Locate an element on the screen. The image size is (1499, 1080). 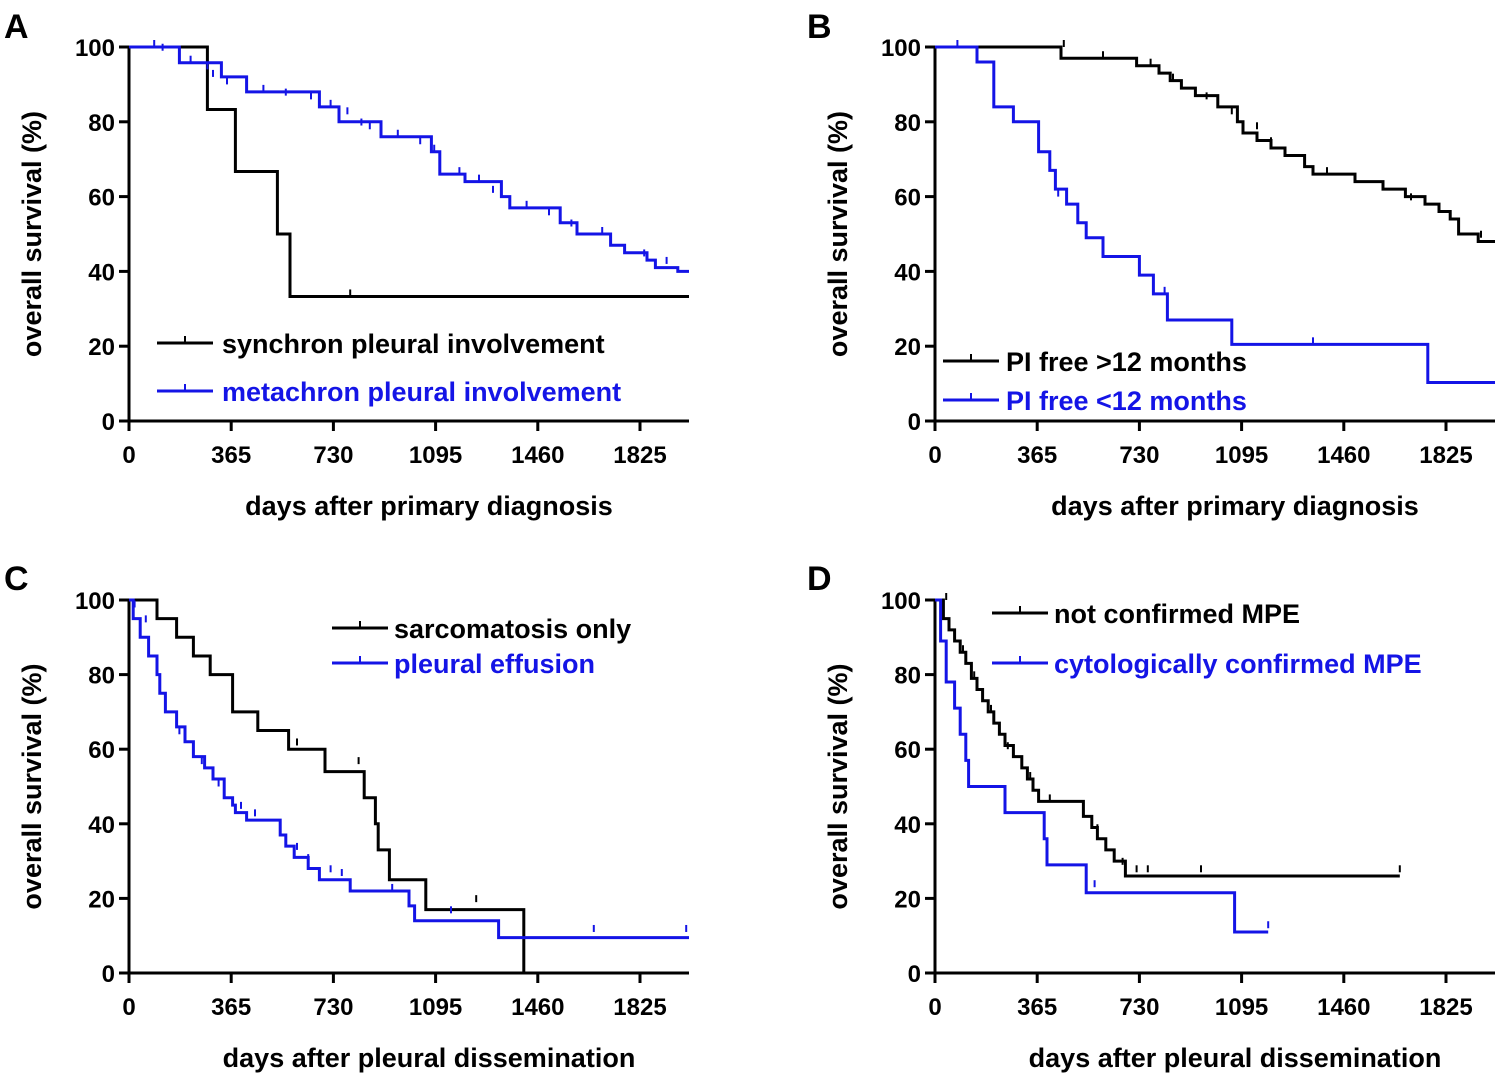
panel-letter: A is located at coordinates (16, 27).